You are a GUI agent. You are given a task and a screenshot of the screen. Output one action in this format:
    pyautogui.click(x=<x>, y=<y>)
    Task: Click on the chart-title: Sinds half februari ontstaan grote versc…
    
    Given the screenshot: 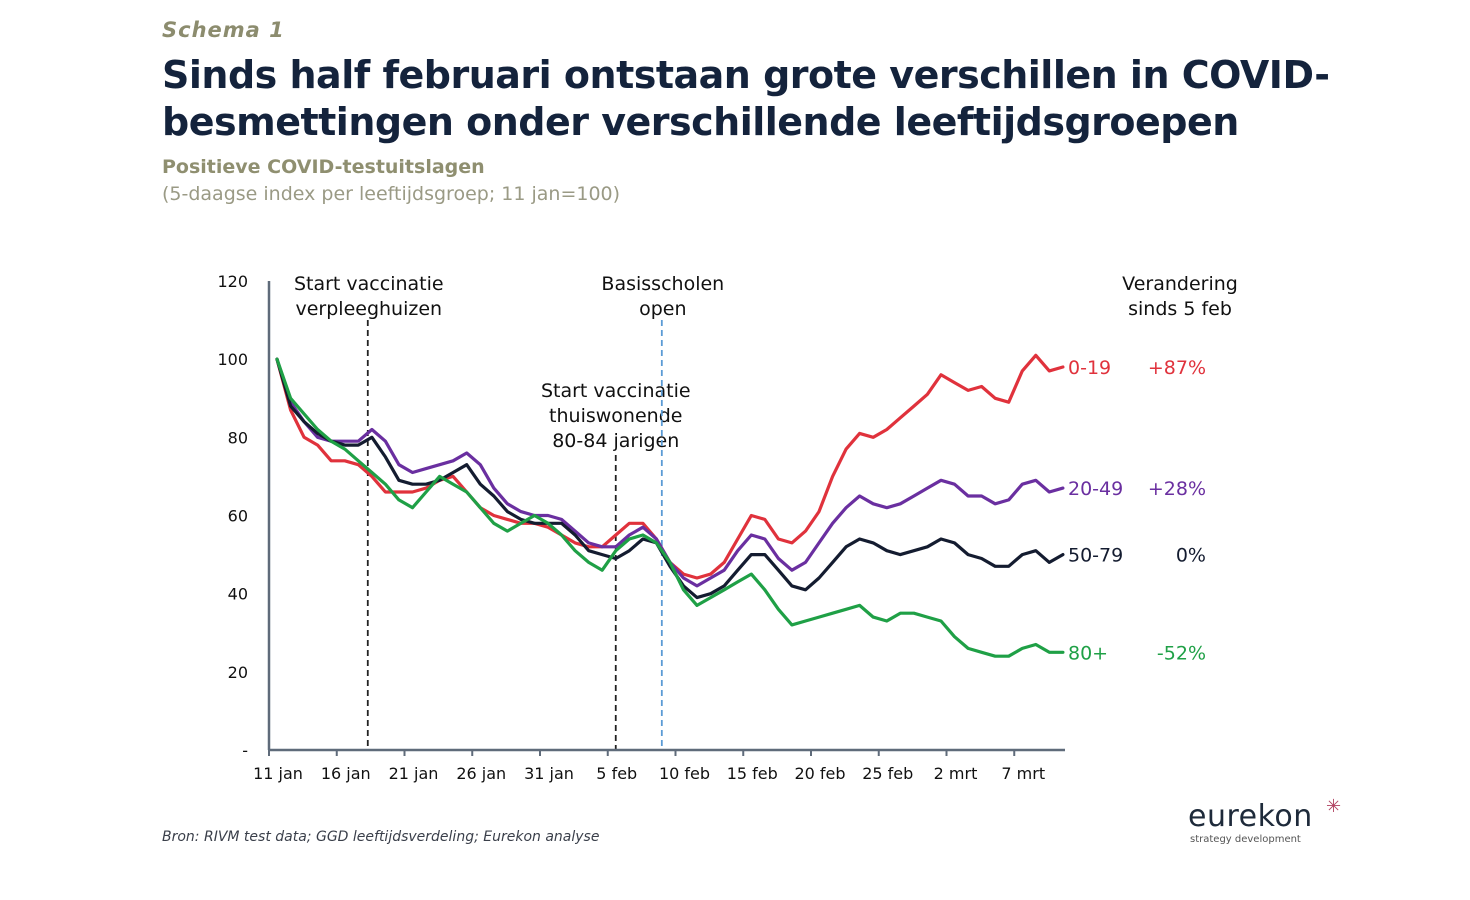 What is the action you would take?
    pyautogui.click(x=762, y=99)
    